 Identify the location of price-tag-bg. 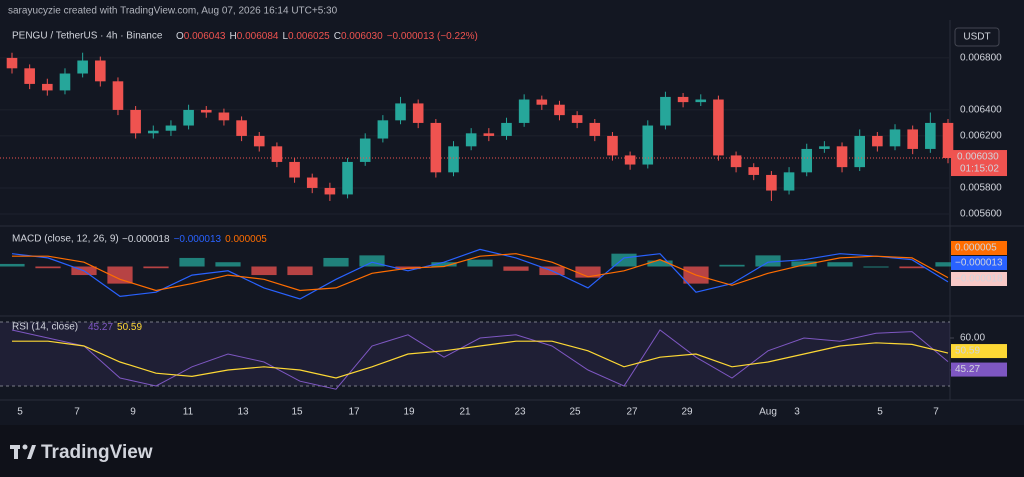
(979, 163).